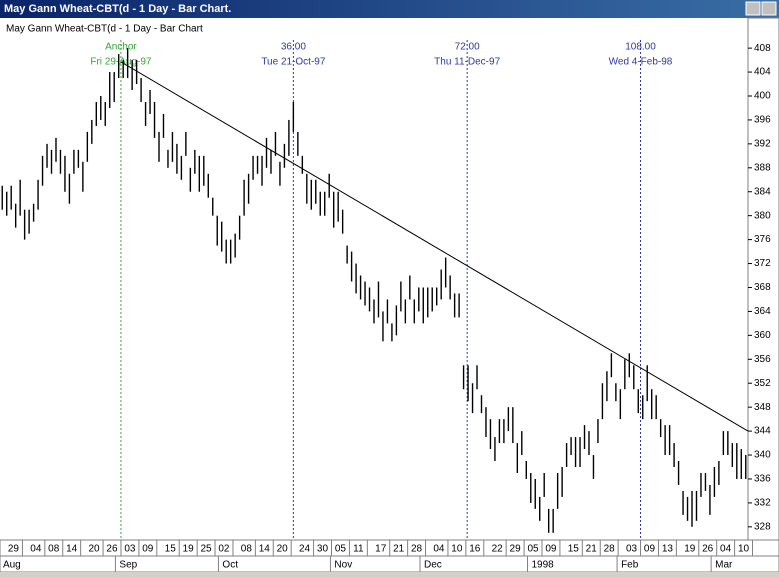 This screenshot has height=578, width=779. Describe the element at coordinates (762, 311) in the screenshot. I see `y-tick-label: 364` at that location.